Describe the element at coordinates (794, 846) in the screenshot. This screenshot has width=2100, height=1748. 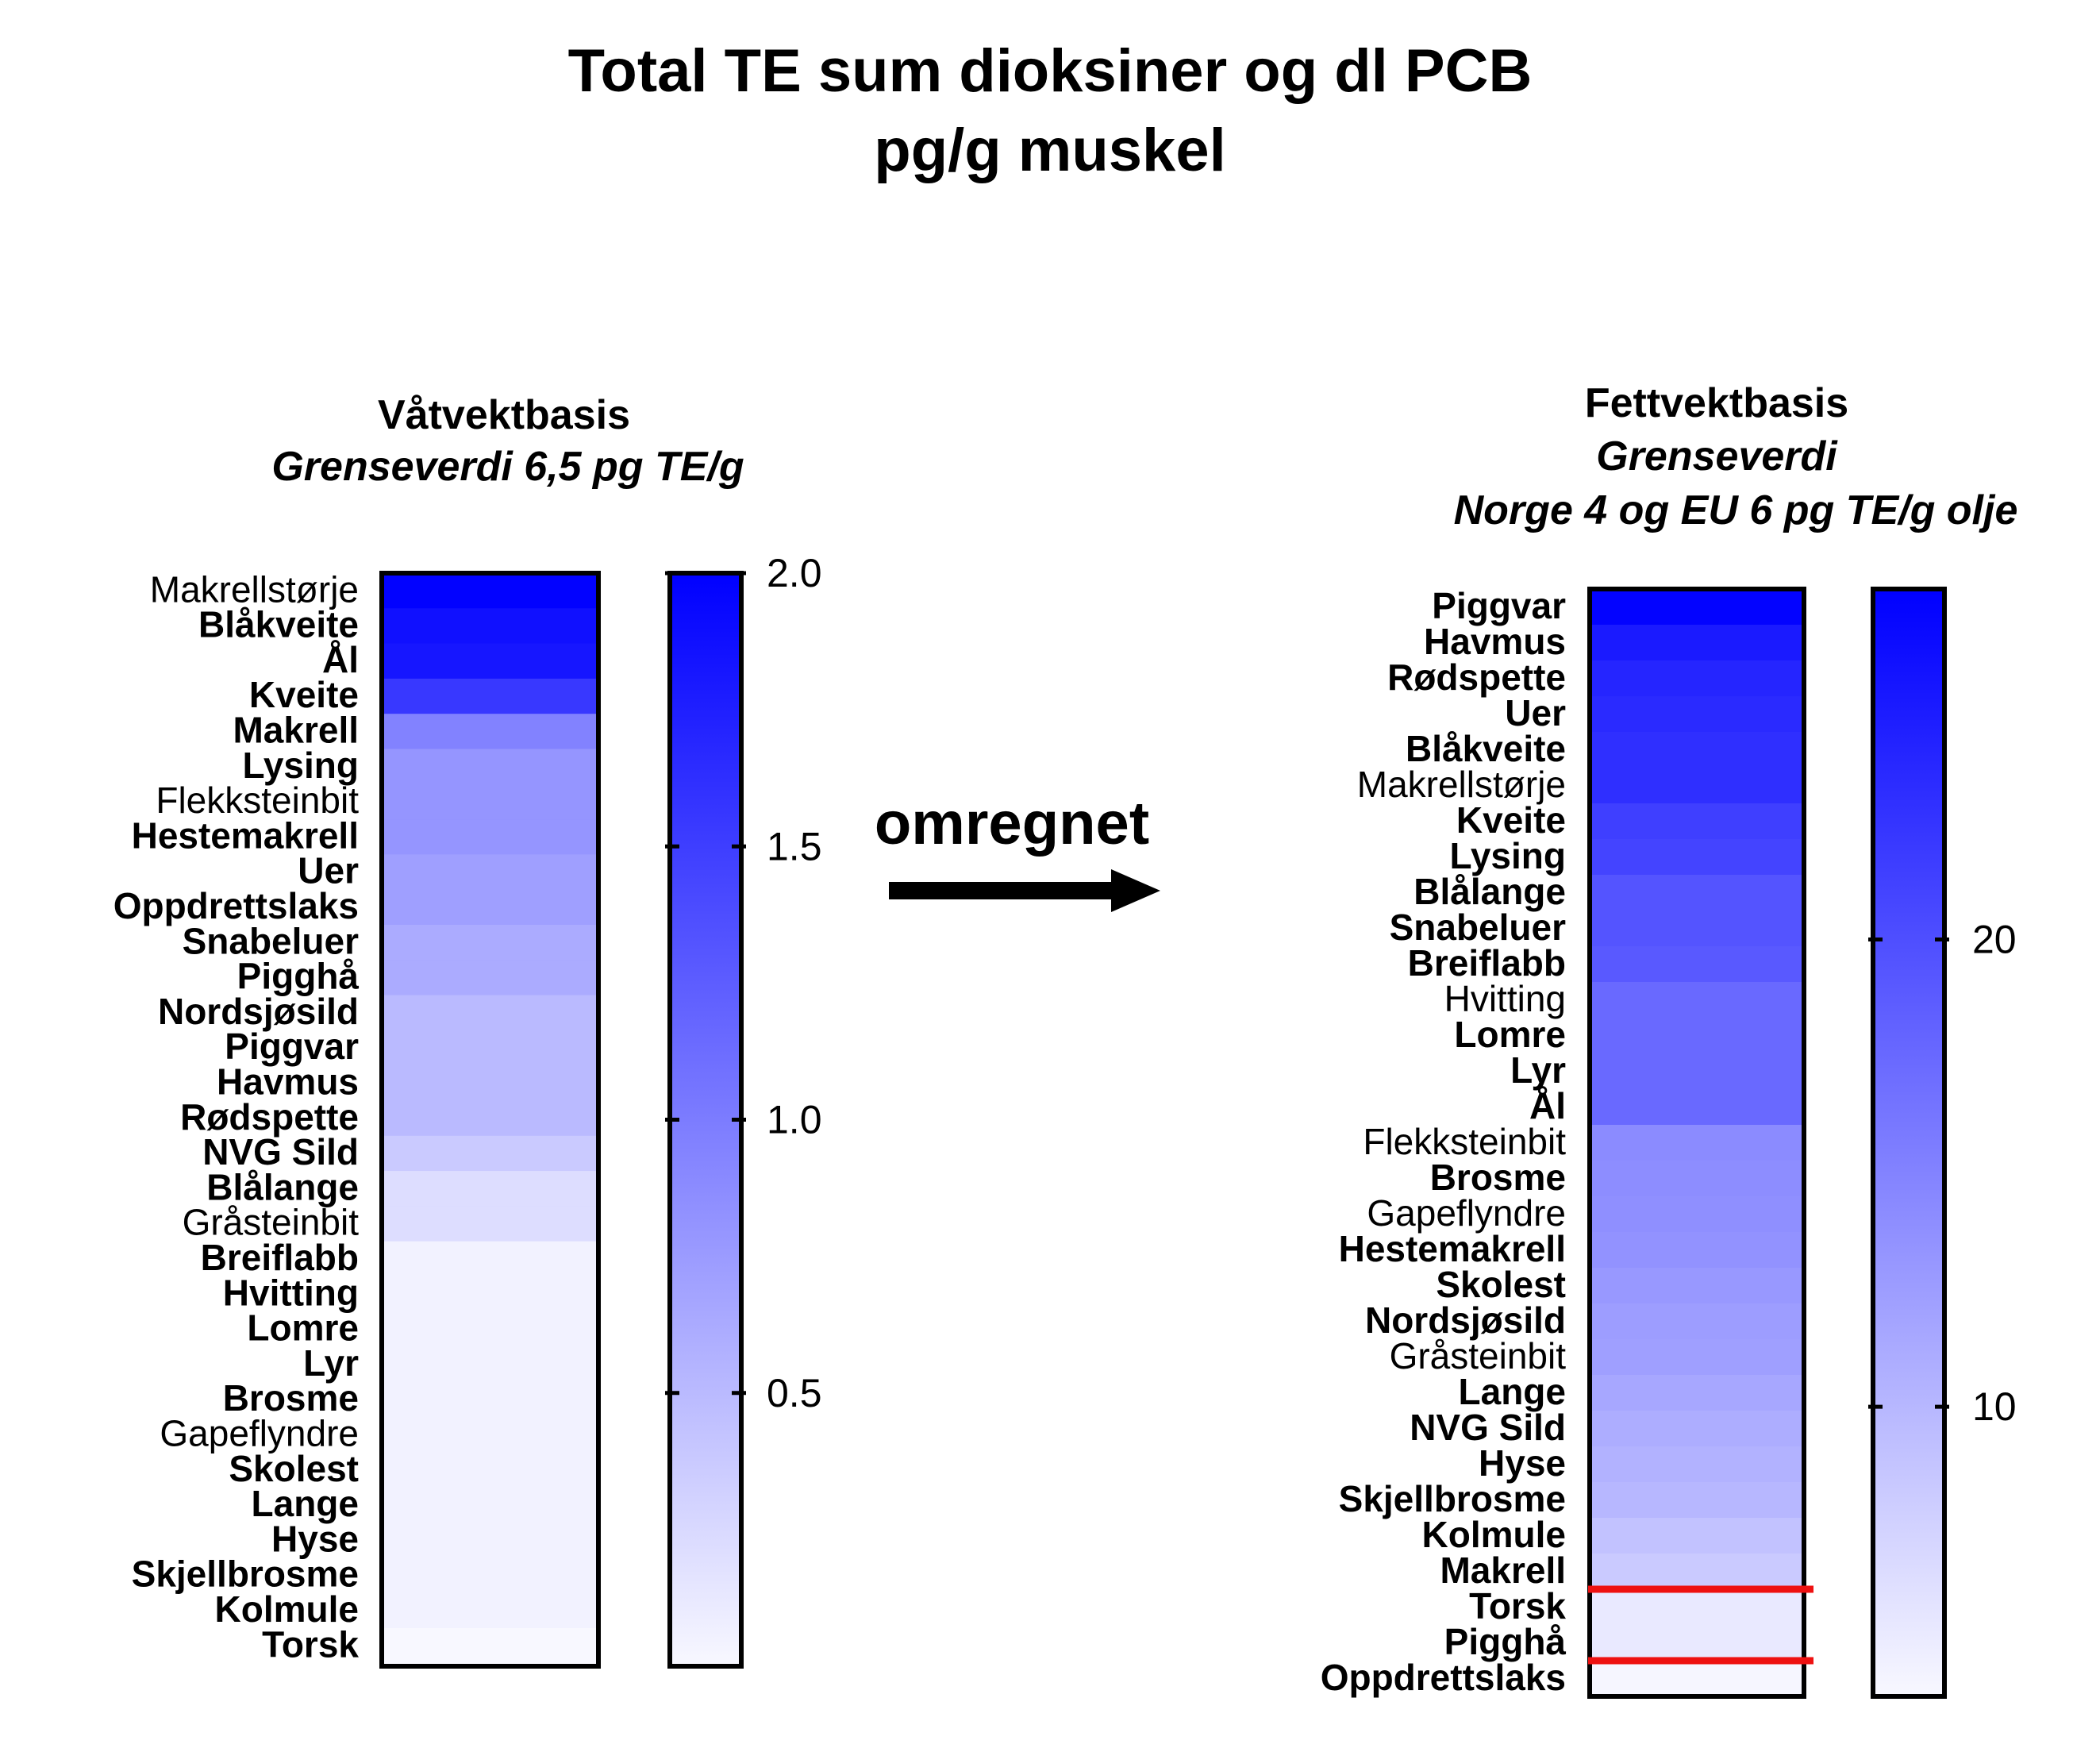
I see `scale-tick-label: 1.5` at that location.